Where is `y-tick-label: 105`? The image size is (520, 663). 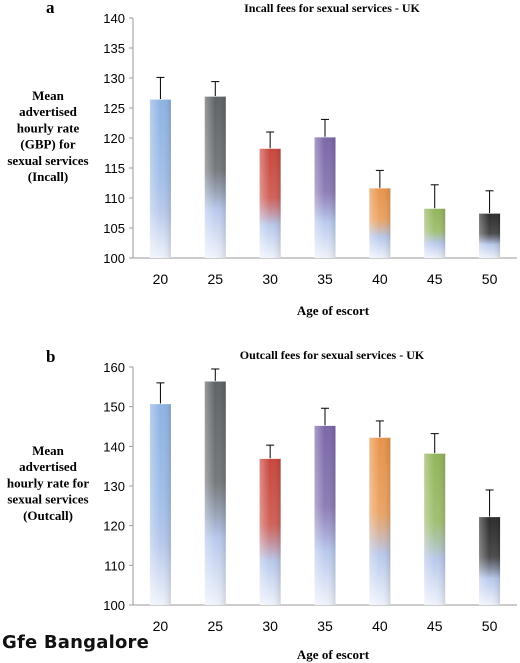 y-tick-label: 105 is located at coordinates (114, 228).